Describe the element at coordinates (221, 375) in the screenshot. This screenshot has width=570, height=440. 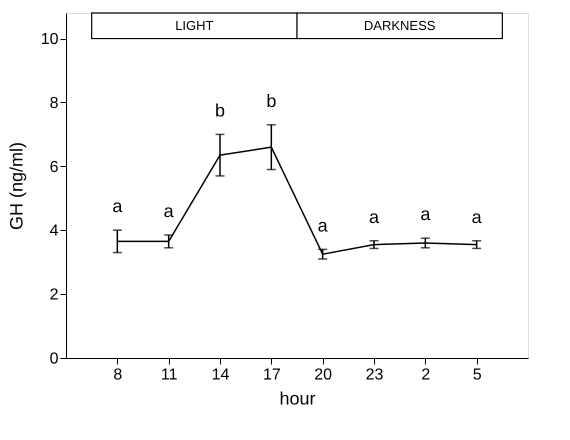
I see `x-tick-label: 14` at that location.